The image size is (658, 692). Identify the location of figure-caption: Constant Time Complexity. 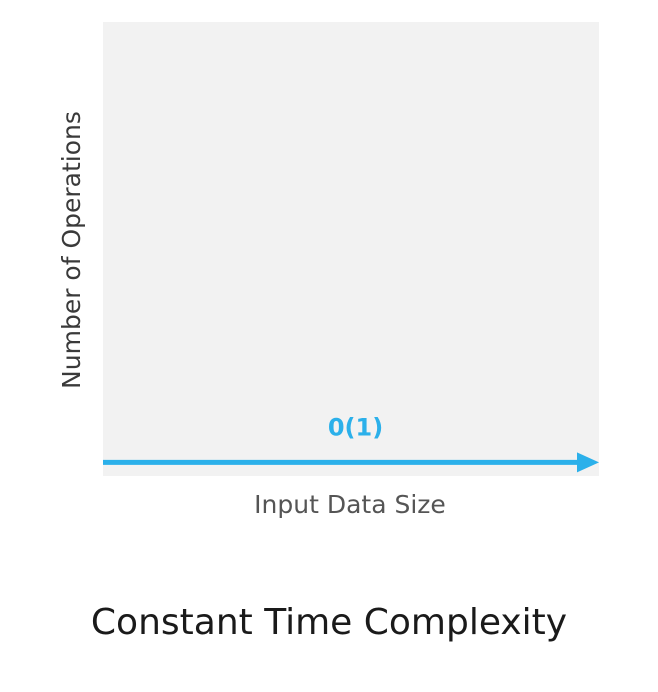
(329, 622).